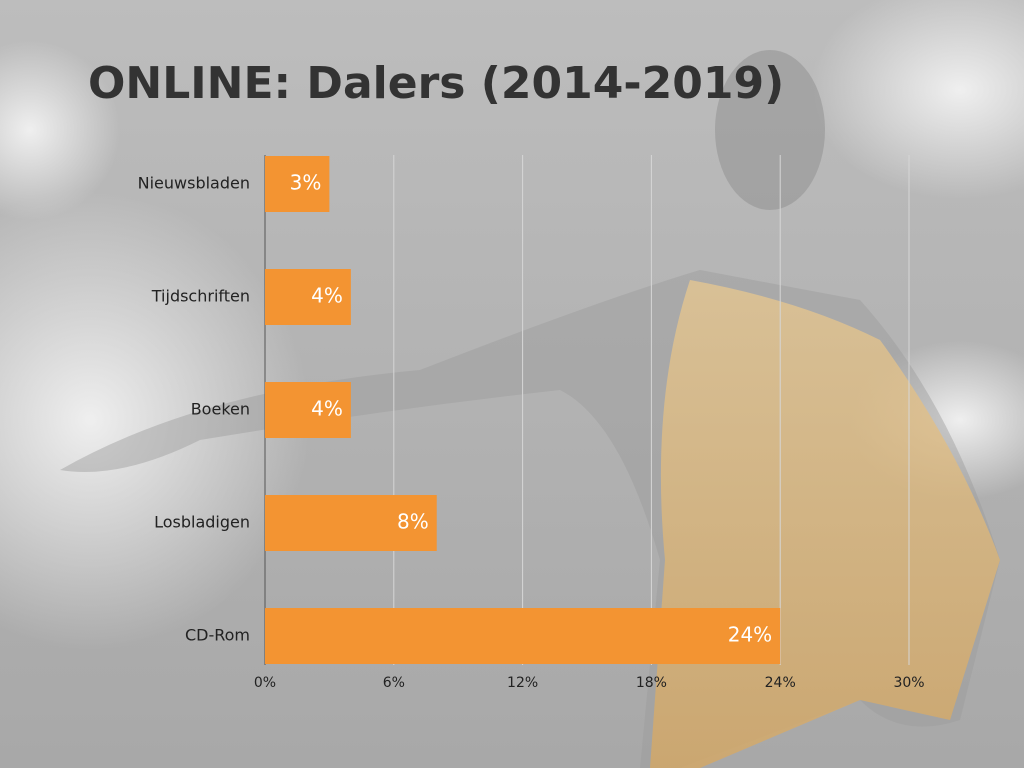 This screenshot has width=1024, height=768. I want to click on y-tick-label: Boeken, so click(220, 409).